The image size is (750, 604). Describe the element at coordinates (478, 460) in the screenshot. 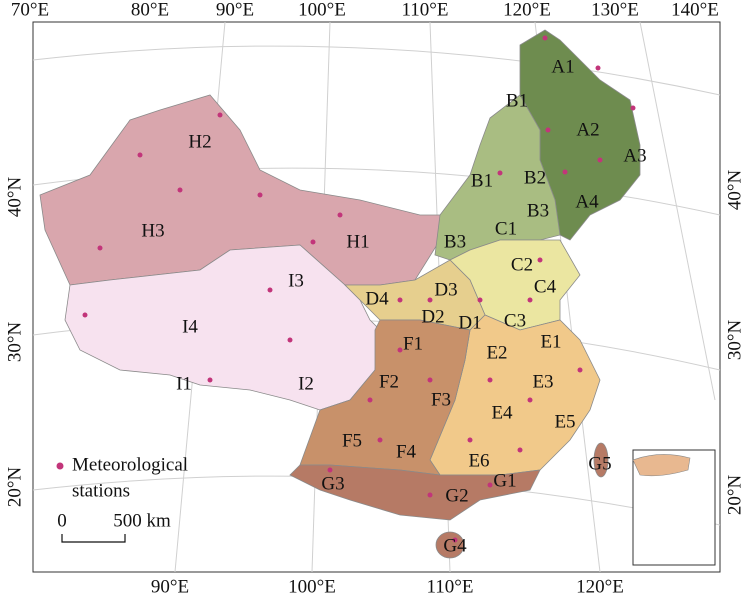

I see `region-label: E6` at that location.